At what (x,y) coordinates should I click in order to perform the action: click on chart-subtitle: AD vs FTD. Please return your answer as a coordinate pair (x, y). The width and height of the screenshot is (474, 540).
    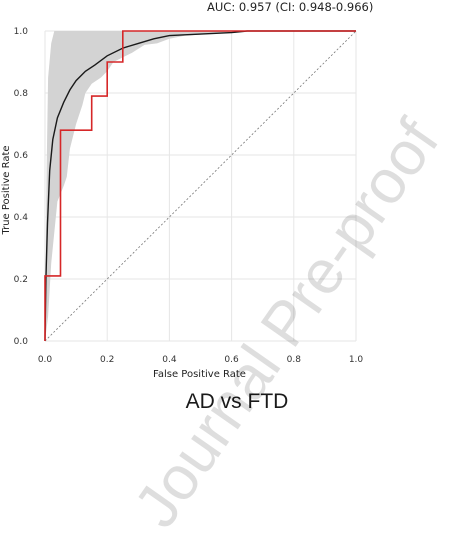
    Looking at the image, I should click on (237, 401).